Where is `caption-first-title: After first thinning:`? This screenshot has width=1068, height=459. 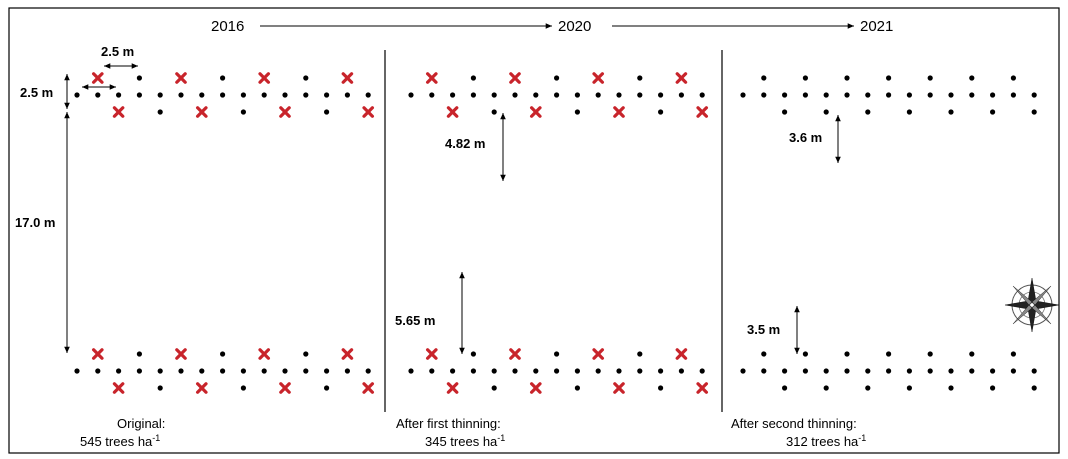
caption-first-title: After first thinning: is located at coordinates (448, 423).